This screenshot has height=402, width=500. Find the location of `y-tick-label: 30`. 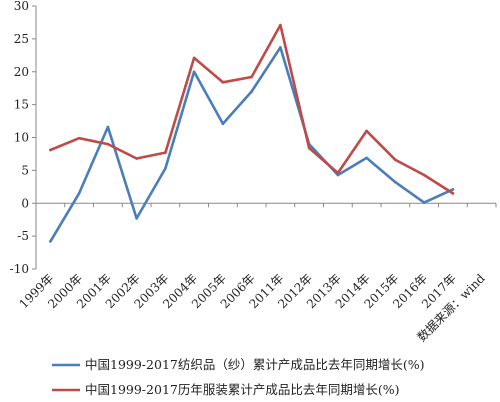

y-tick-label: 30 is located at coordinates (21, 6).